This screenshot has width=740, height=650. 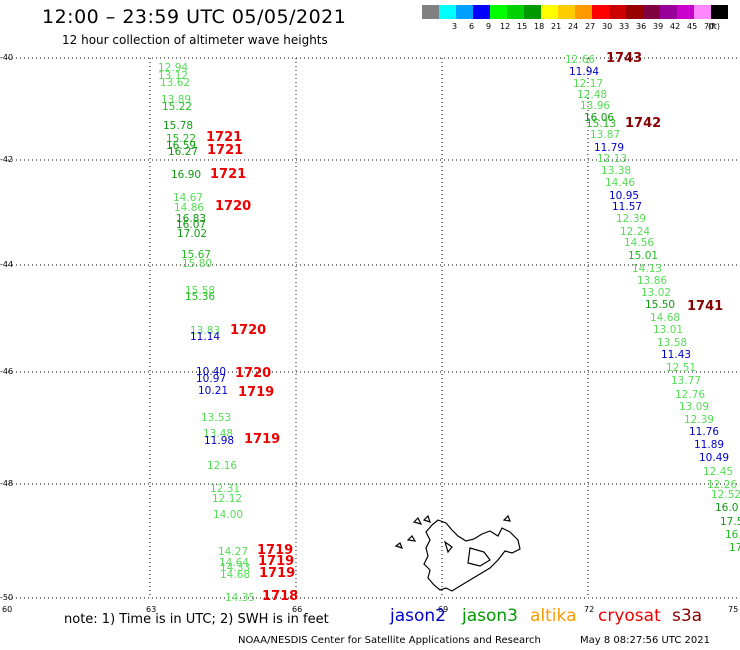 I want to click on satellite-altika: altika, so click(x=553, y=616).